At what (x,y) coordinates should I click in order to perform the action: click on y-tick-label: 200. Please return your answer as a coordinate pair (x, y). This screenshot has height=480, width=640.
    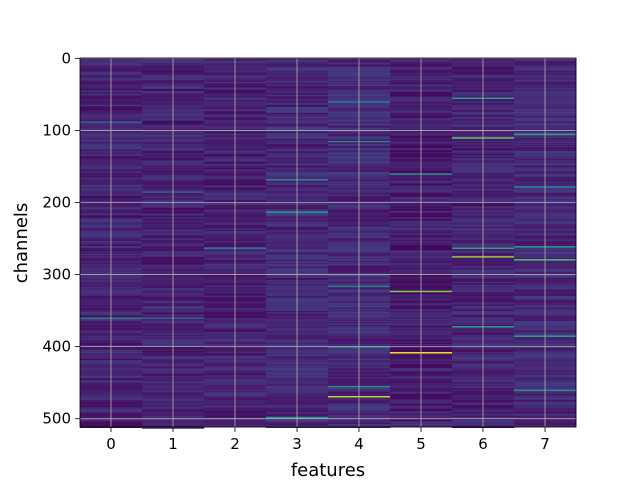
    Looking at the image, I should click on (56, 203).